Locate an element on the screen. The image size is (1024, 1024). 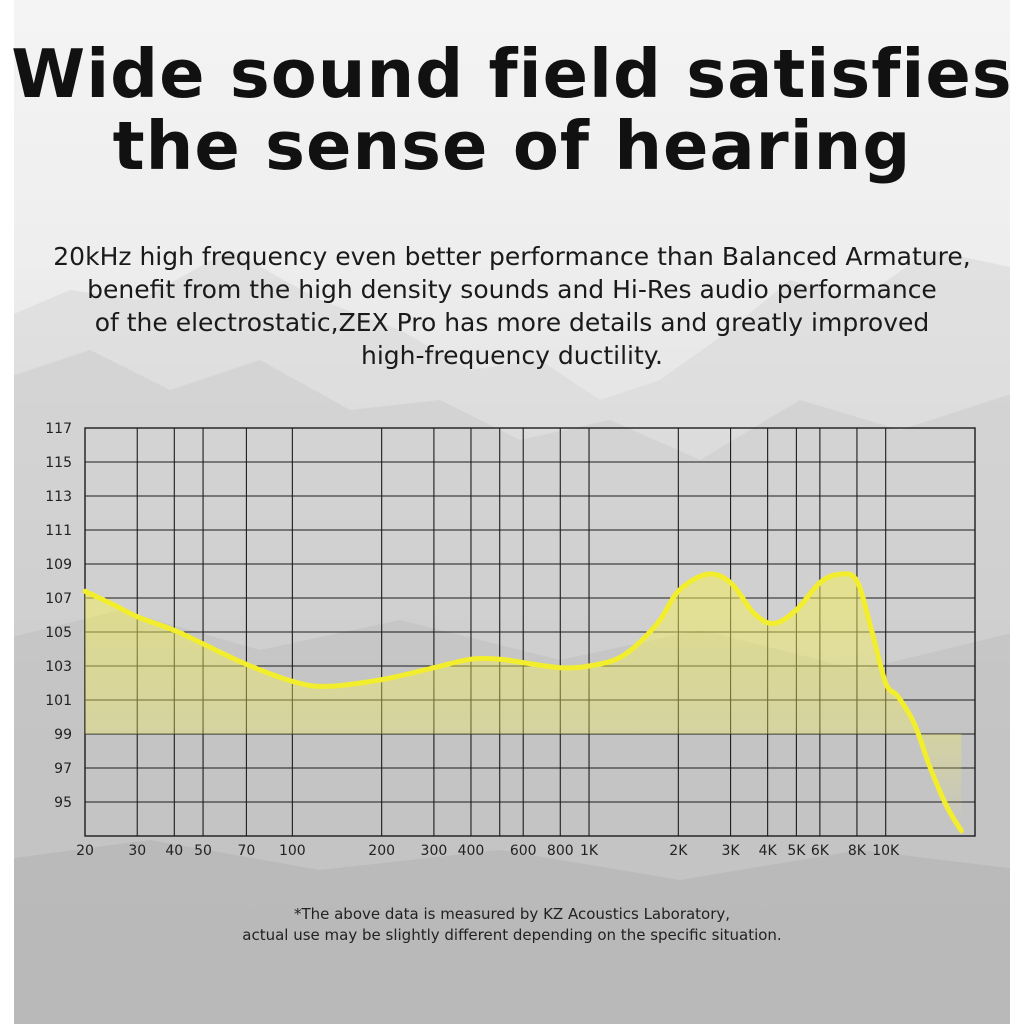
x-tick-label: 70 is located at coordinates (246, 851).